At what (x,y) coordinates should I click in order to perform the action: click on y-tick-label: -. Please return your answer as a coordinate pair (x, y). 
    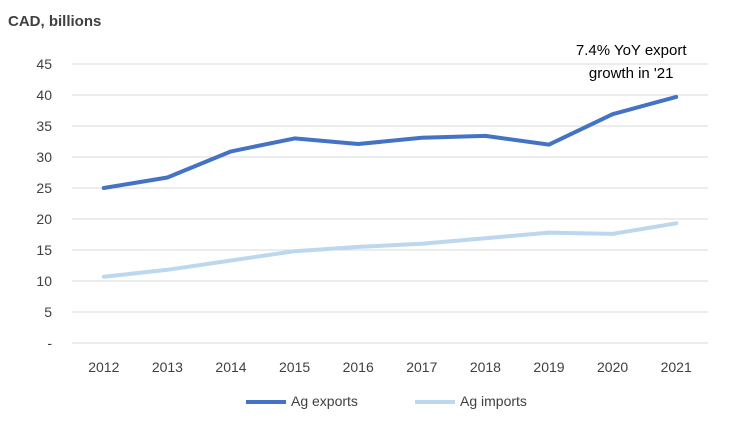
    Looking at the image, I should click on (49, 343).